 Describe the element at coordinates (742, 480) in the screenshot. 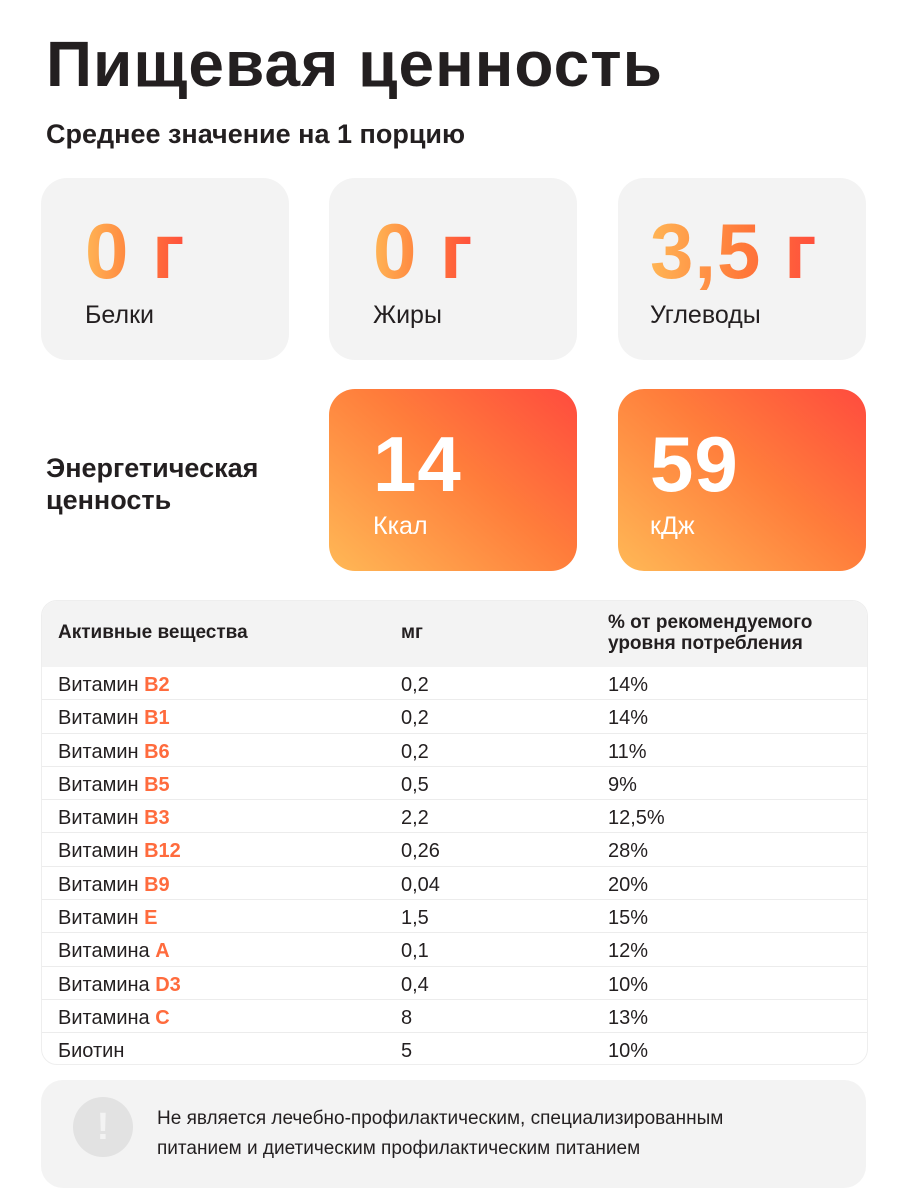

I see `energy-card-kj: 59 кДж` at that location.